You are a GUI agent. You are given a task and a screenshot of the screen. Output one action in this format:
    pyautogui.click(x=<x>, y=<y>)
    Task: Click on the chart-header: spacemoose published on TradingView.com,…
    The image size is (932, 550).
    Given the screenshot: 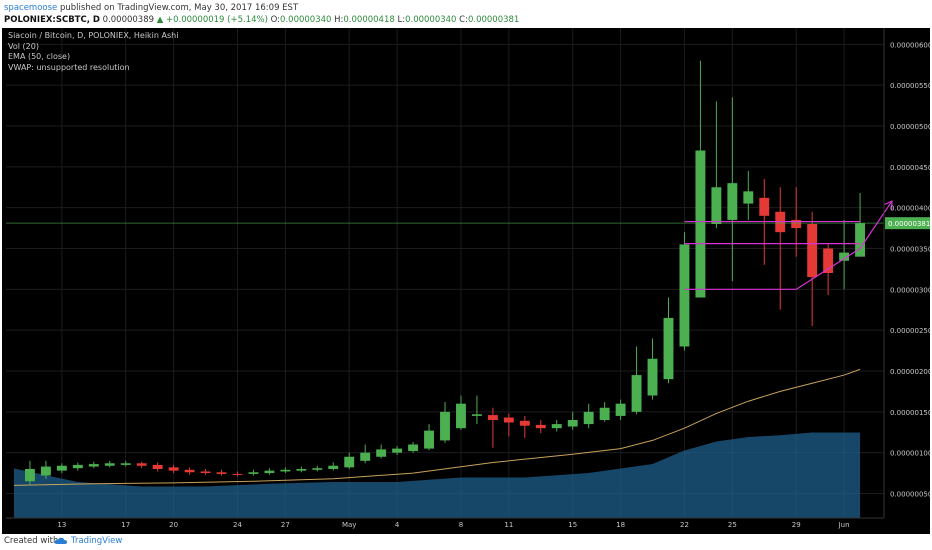 What is the action you would take?
    pyautogui.click(x=466, y=14)
    